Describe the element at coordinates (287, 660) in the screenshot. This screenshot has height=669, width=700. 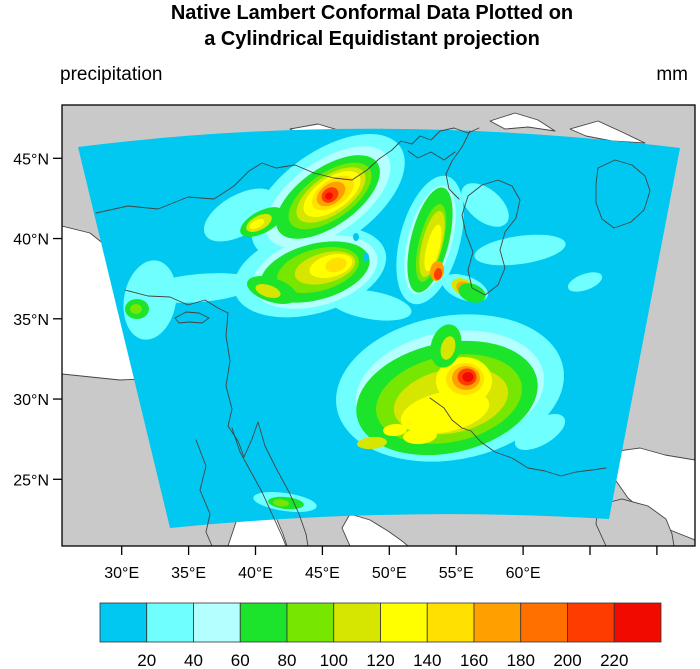
I see `colorbar-level-label: 80` at that location.